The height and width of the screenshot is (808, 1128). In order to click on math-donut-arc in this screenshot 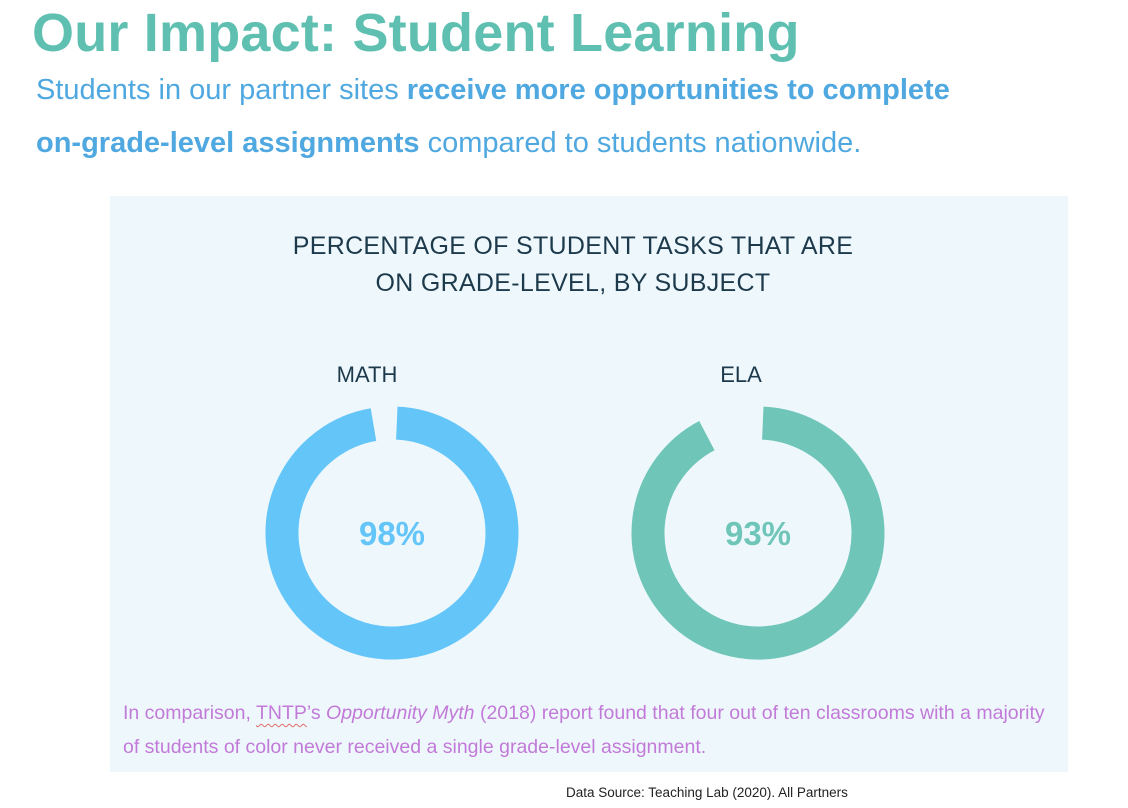, I will do `click(392, 533)`.